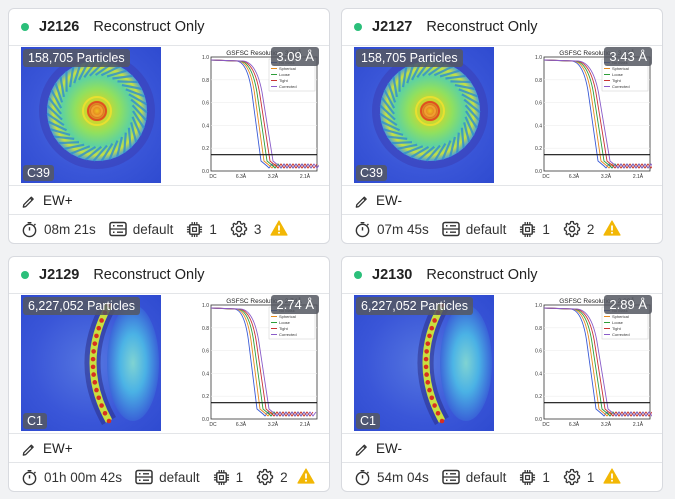  Describe the element at coordinates (59, 27) in the screenshot. I see `job-id: J2126` at that location.